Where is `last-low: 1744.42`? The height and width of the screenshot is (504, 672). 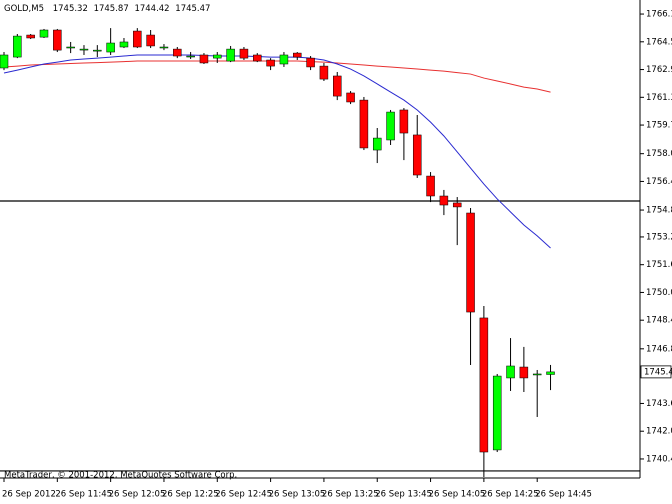 last-low: 1744.42 is located at coordinates (151, 9).